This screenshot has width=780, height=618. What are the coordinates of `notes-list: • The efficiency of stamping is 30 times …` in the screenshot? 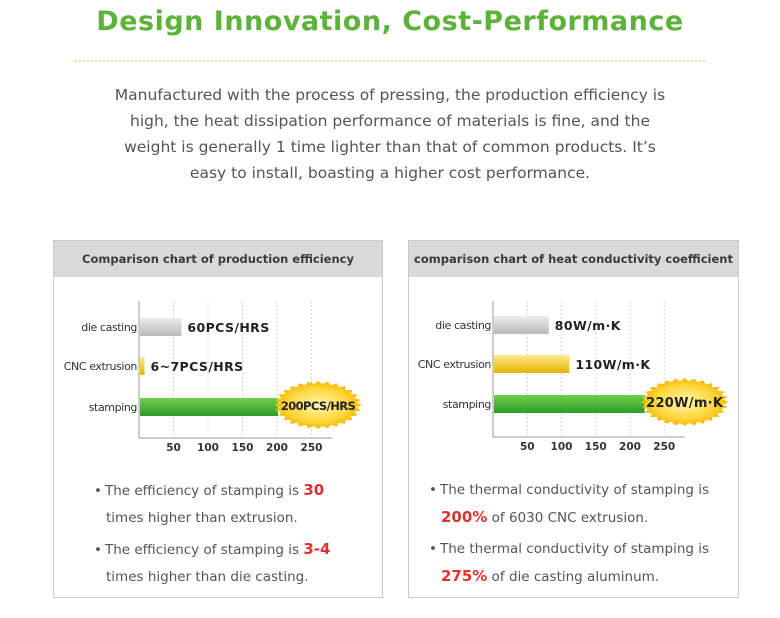 It's located at (239, 536).